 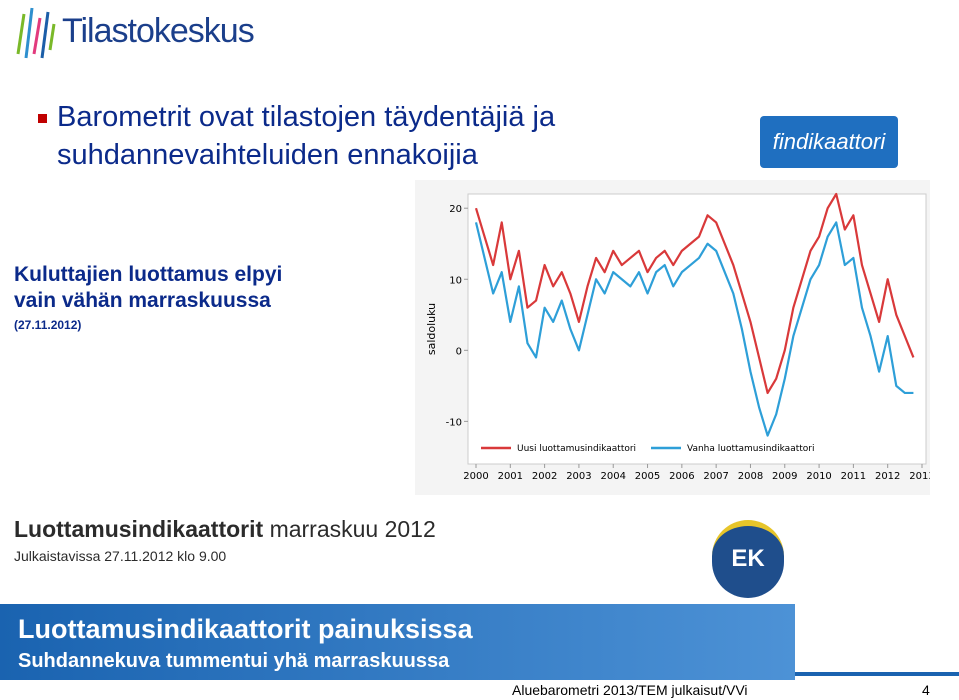 What do you see at coordinates (139, 529) in the screenshot?
I see `release-title-bold: Luottamusindikaattorit` at bounding box center [139, 529].